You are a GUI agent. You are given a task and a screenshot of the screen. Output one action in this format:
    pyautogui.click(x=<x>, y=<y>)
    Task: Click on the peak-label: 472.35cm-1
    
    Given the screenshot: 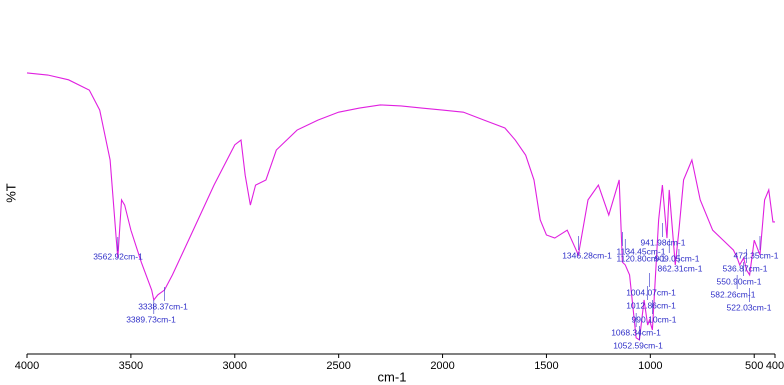 What is the action you would take?
    pyautogui.click(x=756, y=255)
    